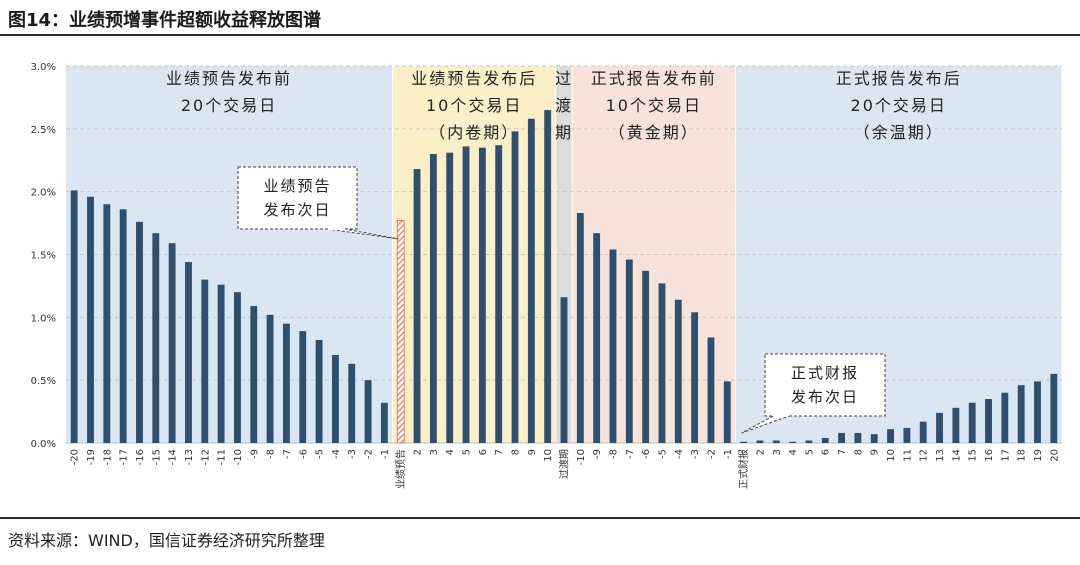 This screenshot has width=1080, height=565. Describe the element at coordinates (75, 457) in the screenshot. I see `x-tick-label: -20` at that location.